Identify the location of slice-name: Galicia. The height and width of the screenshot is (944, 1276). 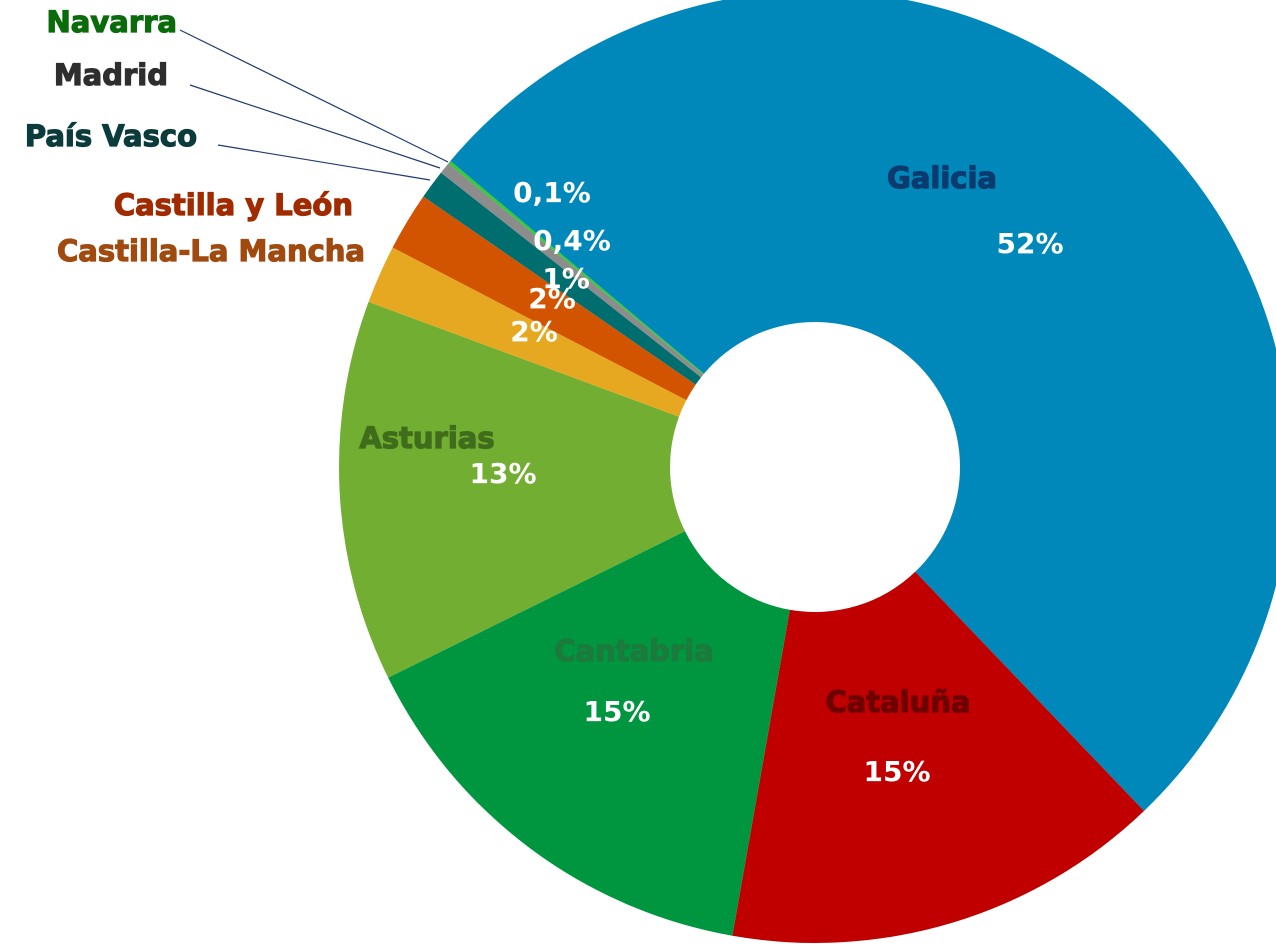
(942, 178).